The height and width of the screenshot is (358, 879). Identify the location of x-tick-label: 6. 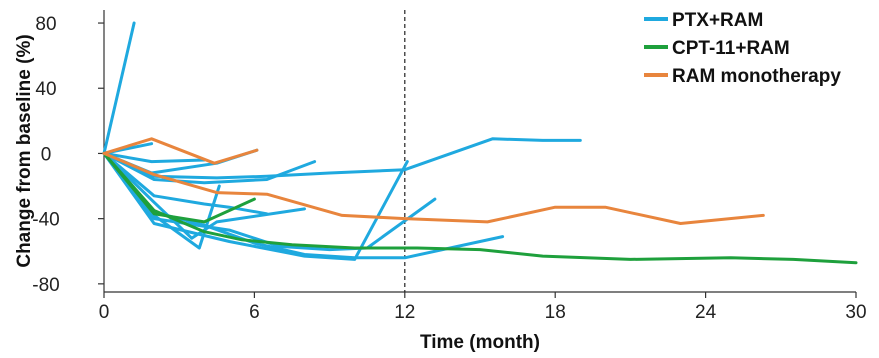
(254, 312).